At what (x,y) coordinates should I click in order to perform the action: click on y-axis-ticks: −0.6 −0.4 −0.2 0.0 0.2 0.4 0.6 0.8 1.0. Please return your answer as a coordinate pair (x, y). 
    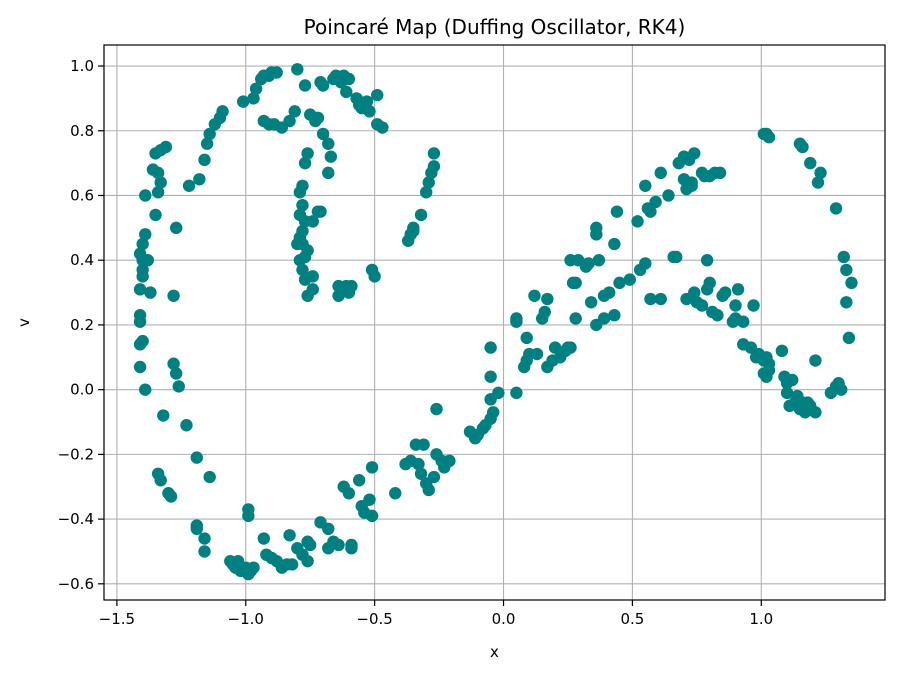
    Looking at the image, I should click on (81, 325).